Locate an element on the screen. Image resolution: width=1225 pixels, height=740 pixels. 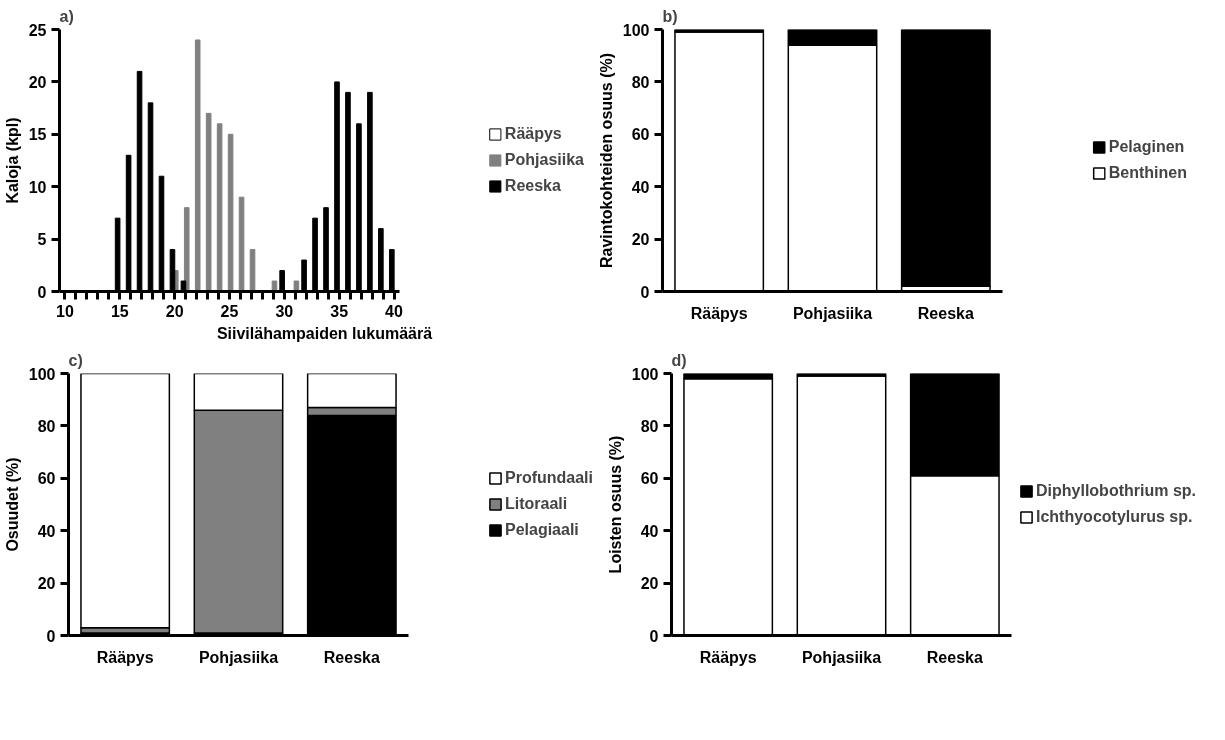
y-tick-label: 15 is located at coordinates (37, 135).